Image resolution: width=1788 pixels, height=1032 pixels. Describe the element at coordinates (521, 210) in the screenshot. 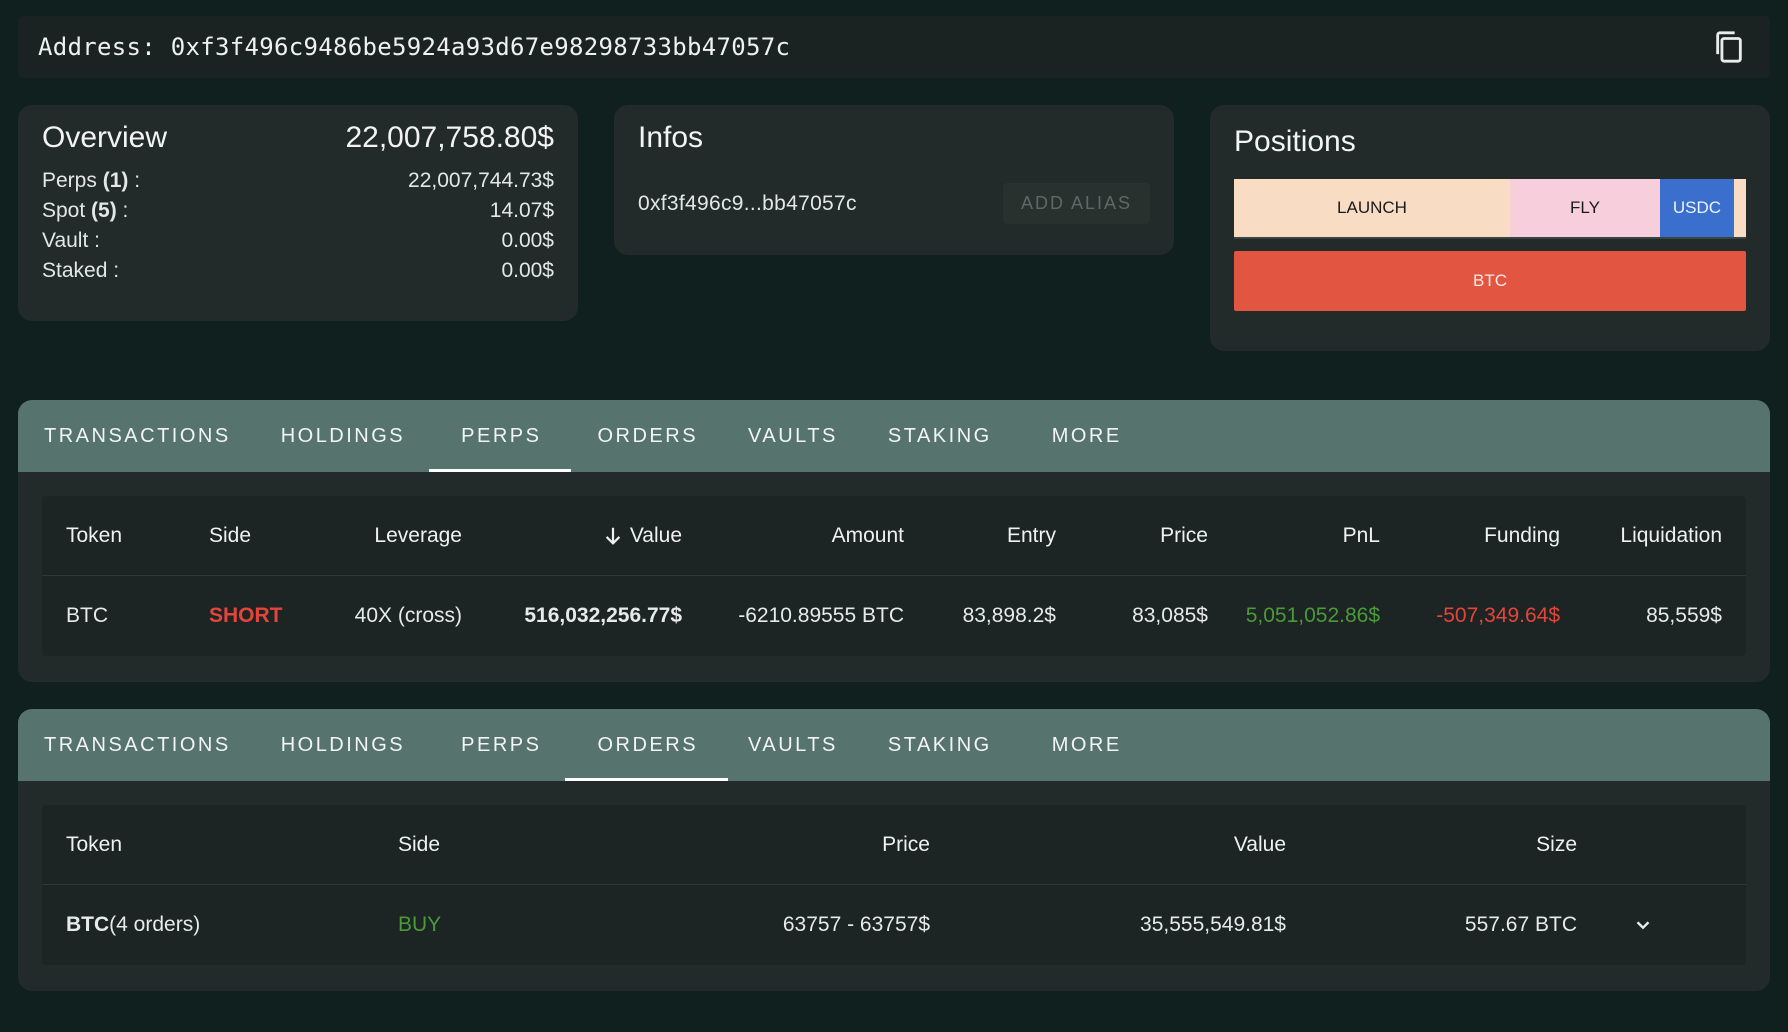

I see `overview-value-spot: 14.07$` at that location.